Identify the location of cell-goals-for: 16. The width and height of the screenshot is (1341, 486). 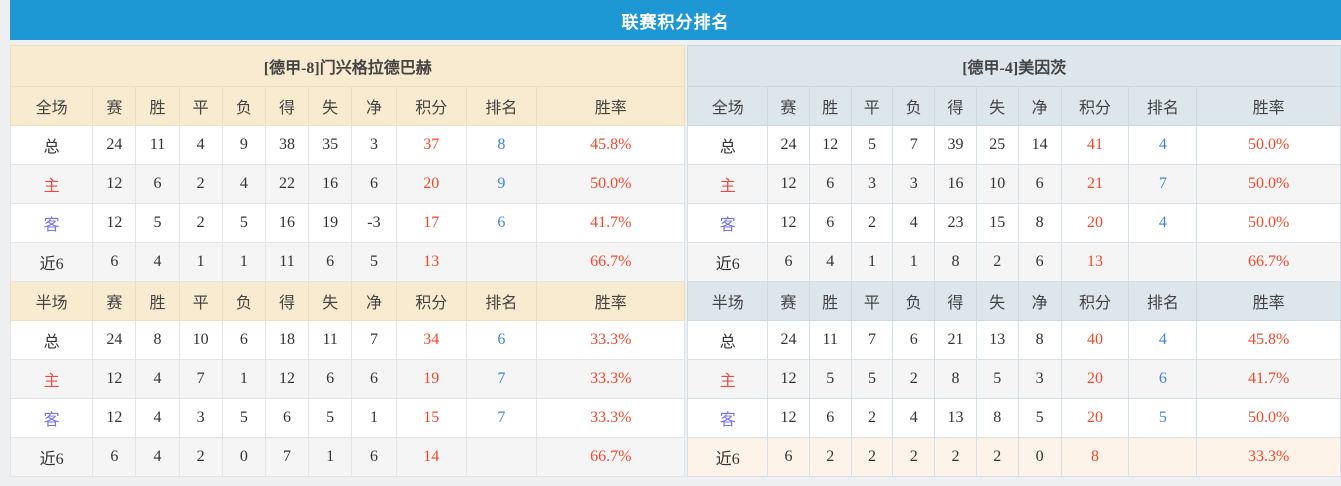
(955, 184).